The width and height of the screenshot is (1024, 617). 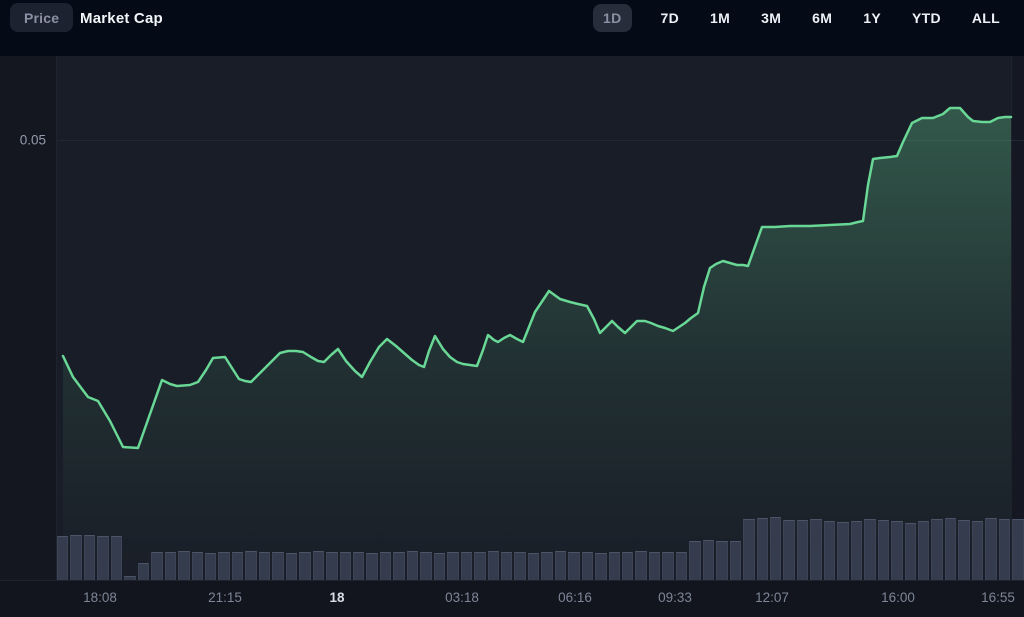 I want to click on range-button-all: ALL, so click(x=986, y=18).